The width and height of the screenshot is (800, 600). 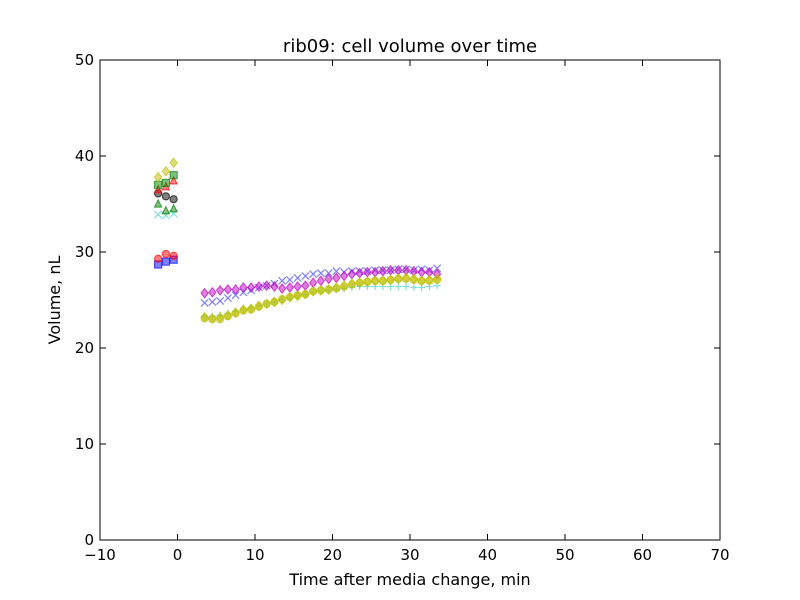 What do you see at coordinates (84, 60) in the screenshot?
I see `y-tick-label: 50` at bounding box center [84, 60].